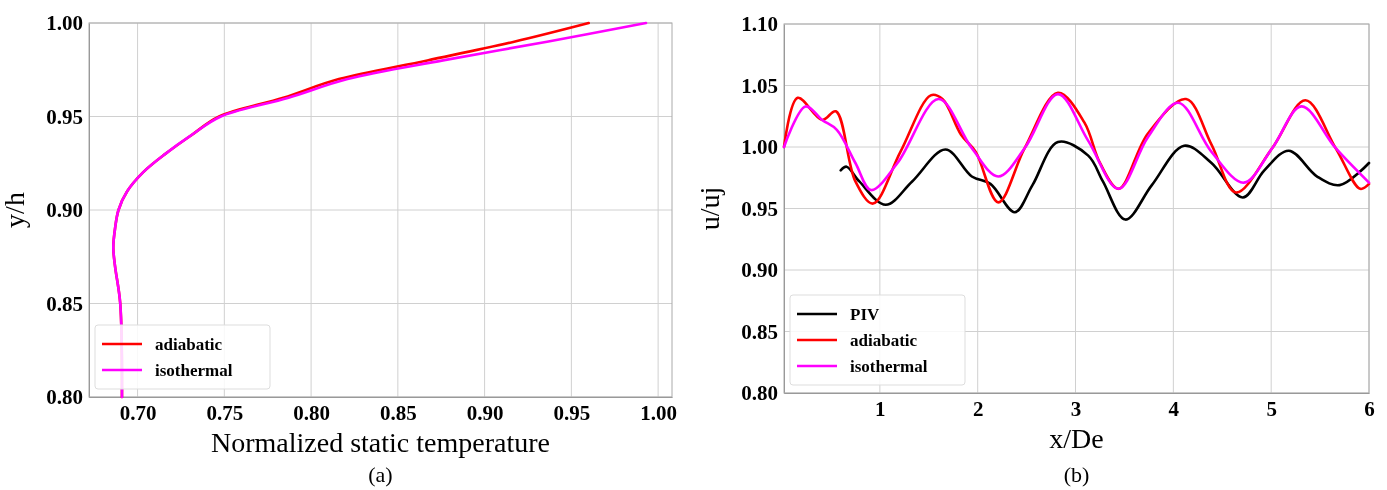  I want to click on x-axis-title: x/De, so click(1076, 438).